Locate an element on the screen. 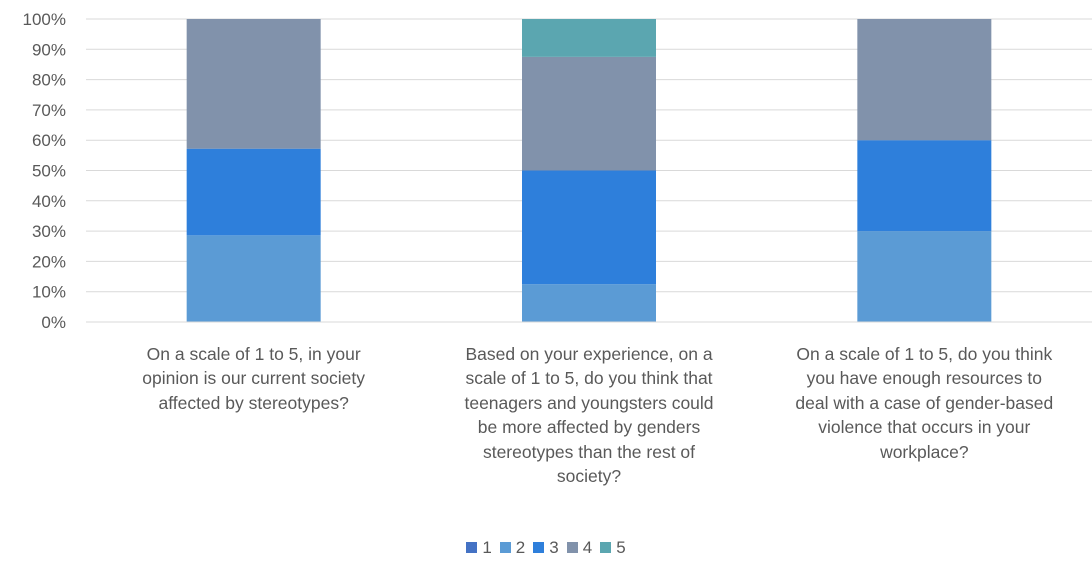 The image size is (1092, 566). category-label-line: deal with a case of gender-based is located at coordinates (924, 402).